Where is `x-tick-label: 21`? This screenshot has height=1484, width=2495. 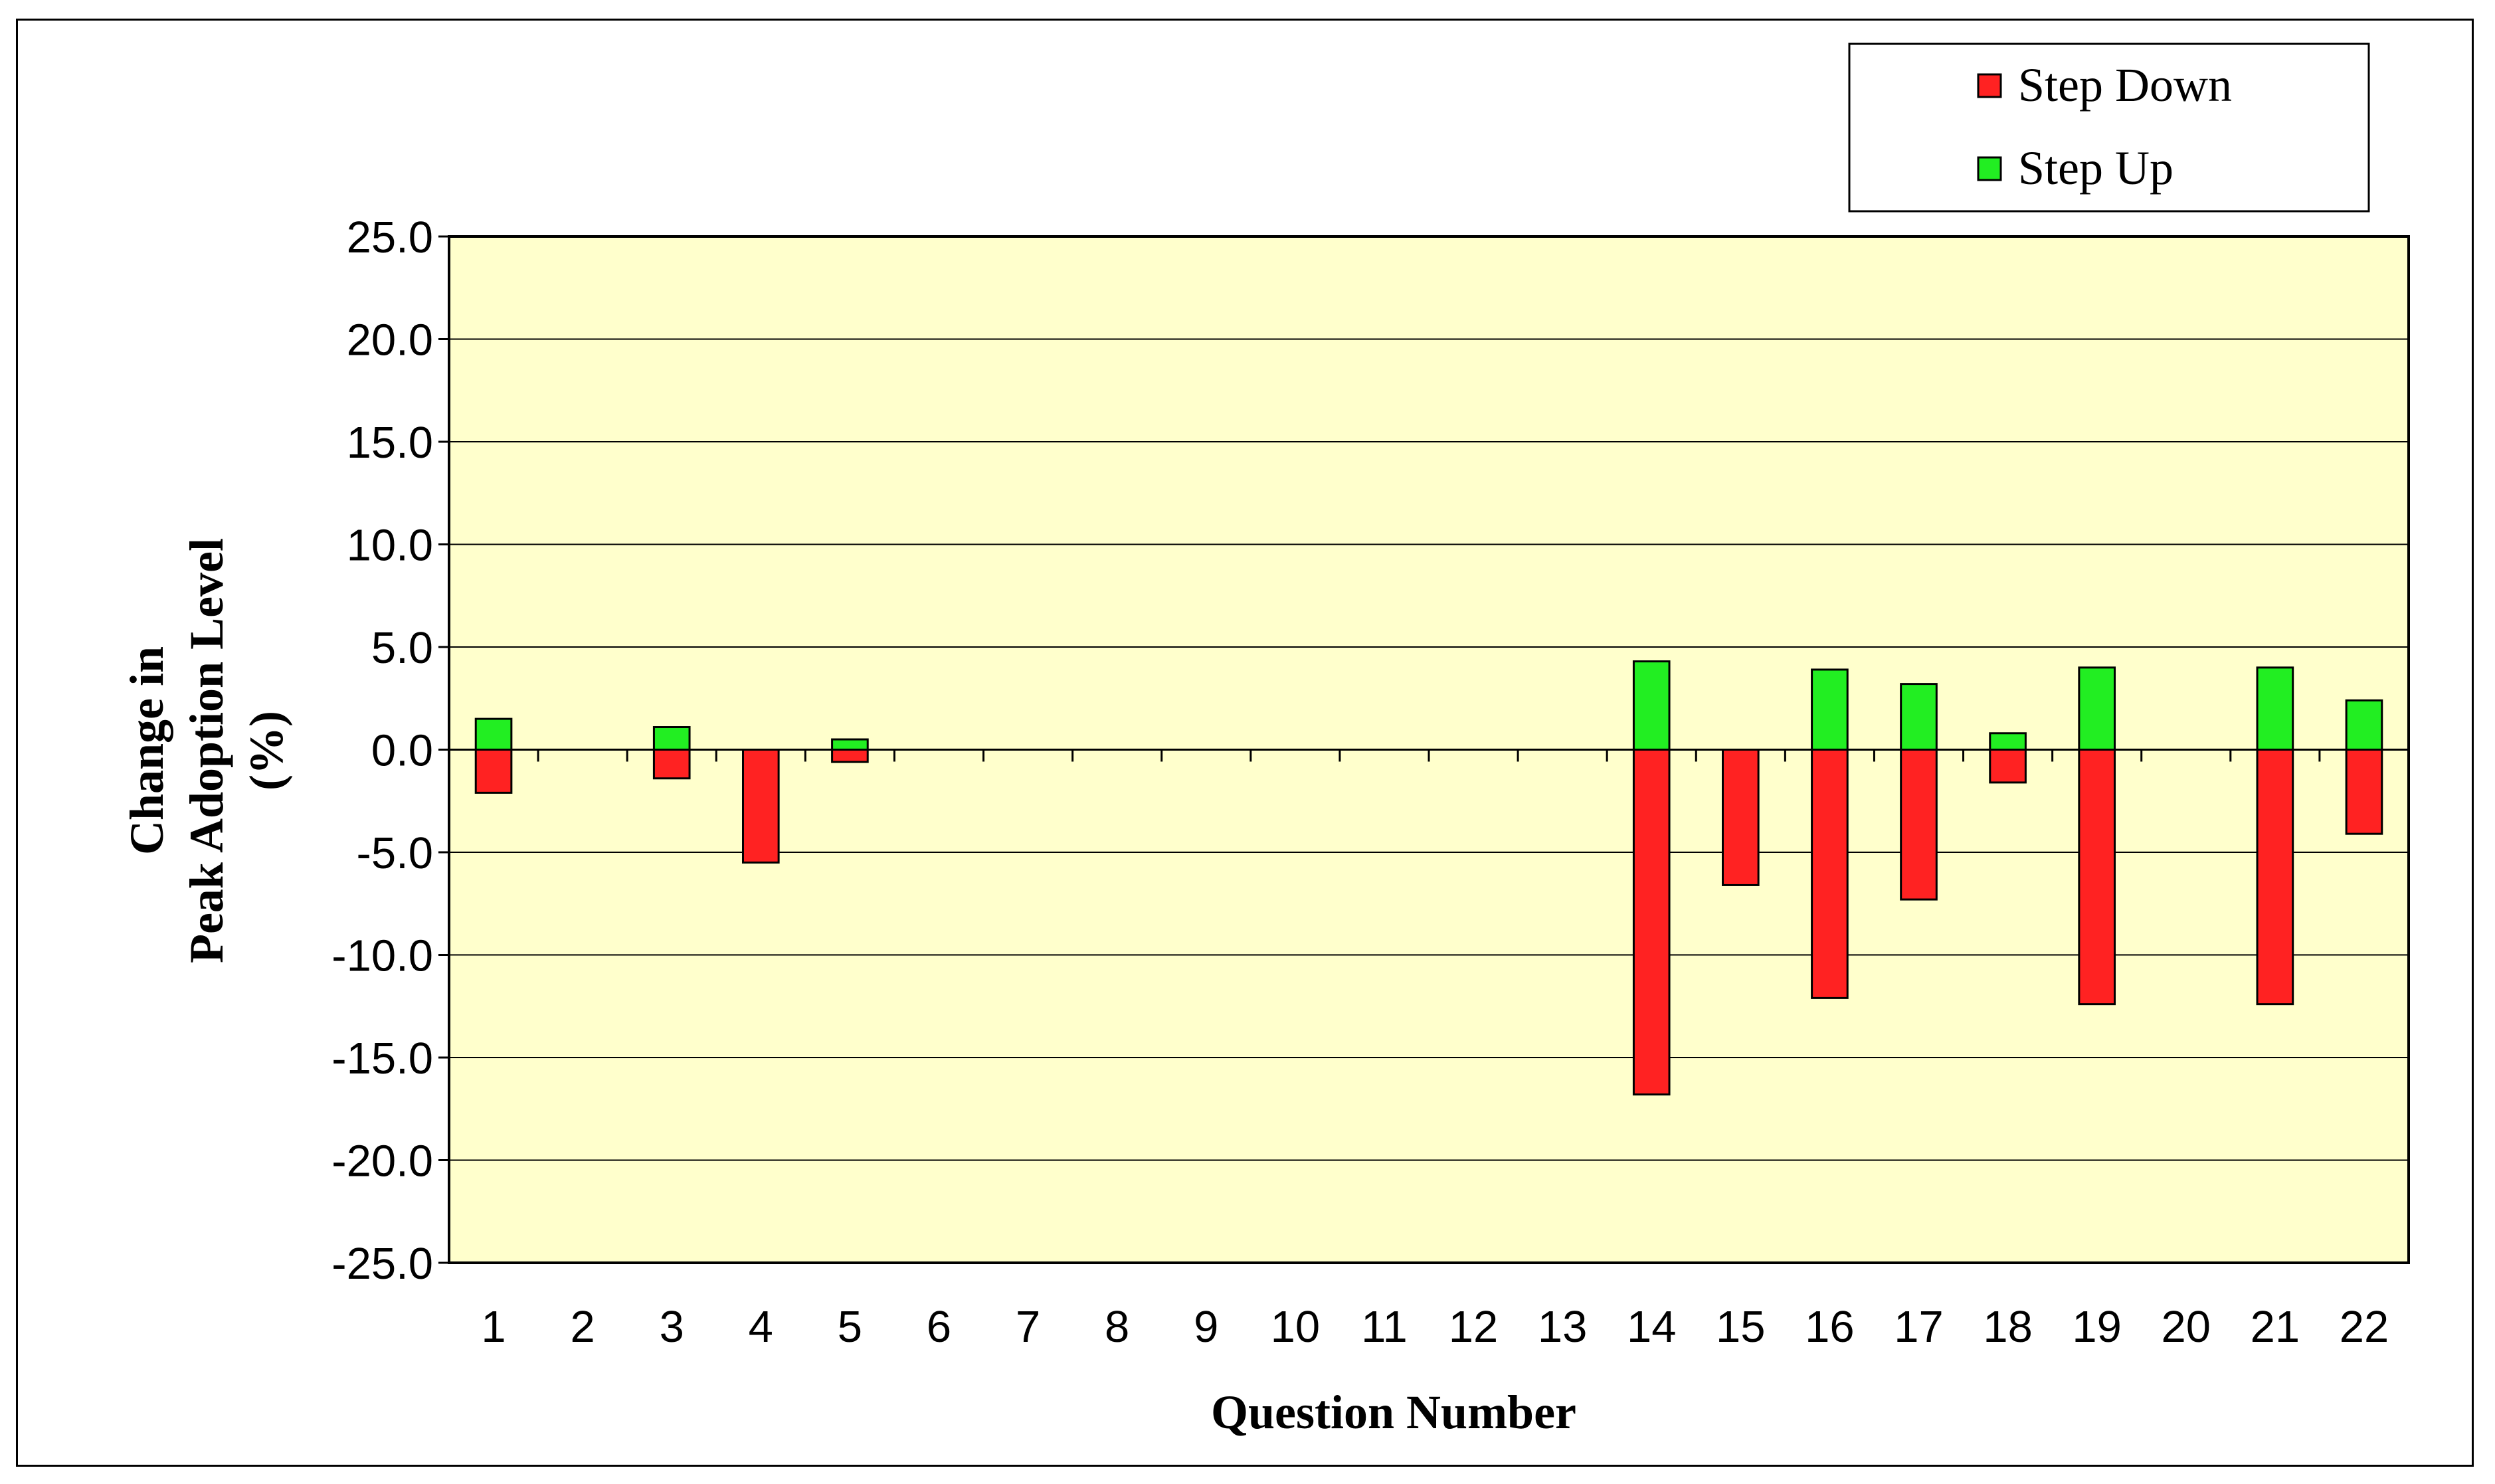 x-tick-label: 21 is located at coordinates (2275, 1327).